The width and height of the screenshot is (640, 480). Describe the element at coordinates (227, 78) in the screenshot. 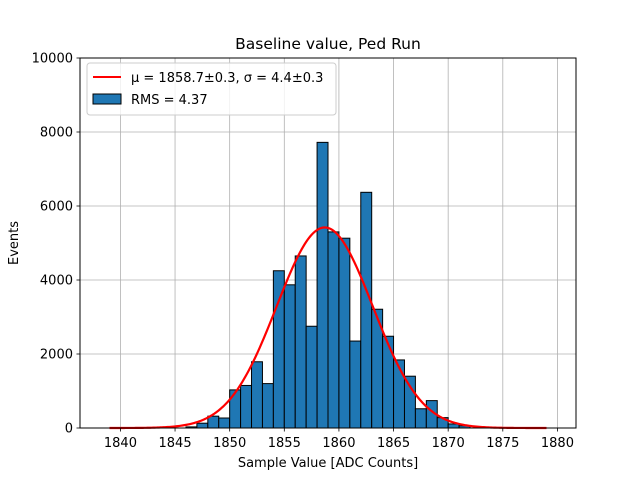

I see `legend-fit-label: μ = 1858.7±0.3, σ = 4.4±0.3` at that location.